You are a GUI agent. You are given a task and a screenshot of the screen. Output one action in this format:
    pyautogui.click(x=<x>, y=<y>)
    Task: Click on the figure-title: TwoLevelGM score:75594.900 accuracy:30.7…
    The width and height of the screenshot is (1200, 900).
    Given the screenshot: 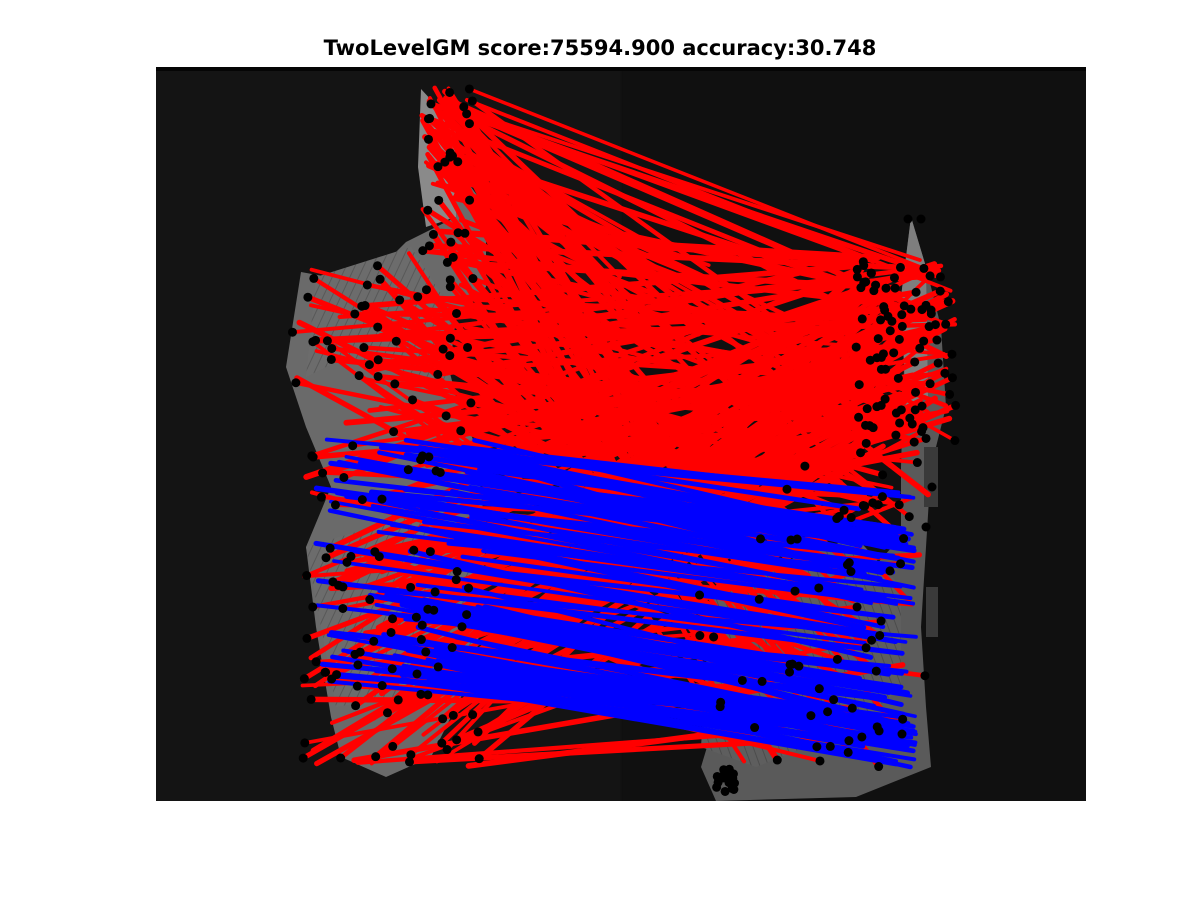 What is the action you would take?
    pyautogui.click(x=600, y=48)
    